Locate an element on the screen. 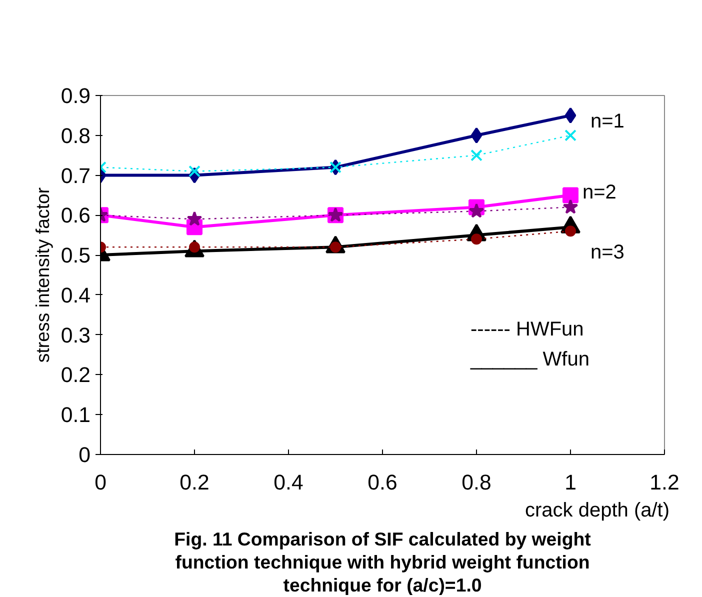 This screenshot has width=702, height=597. y-tick-label: 0.5 is located at coordinates (75, 256).